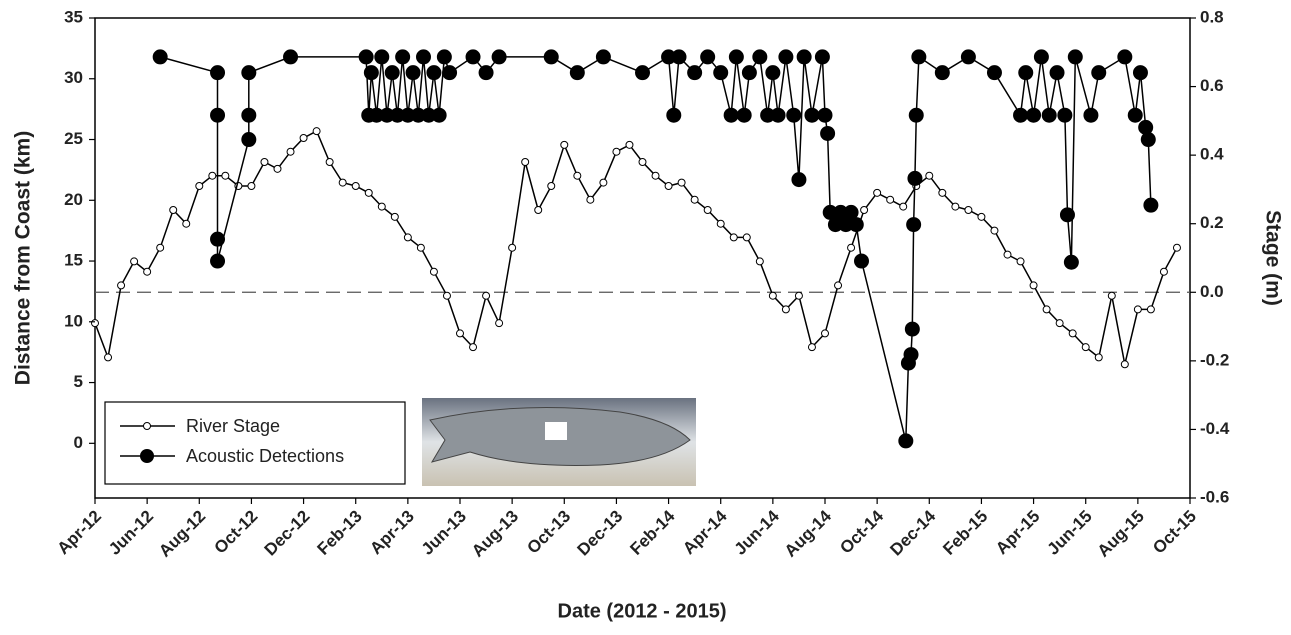  What do you see at coordinates (79, 533) in the screenshot?
I see `x-tick-label: Apr-12` at bounding box center [79, 533].